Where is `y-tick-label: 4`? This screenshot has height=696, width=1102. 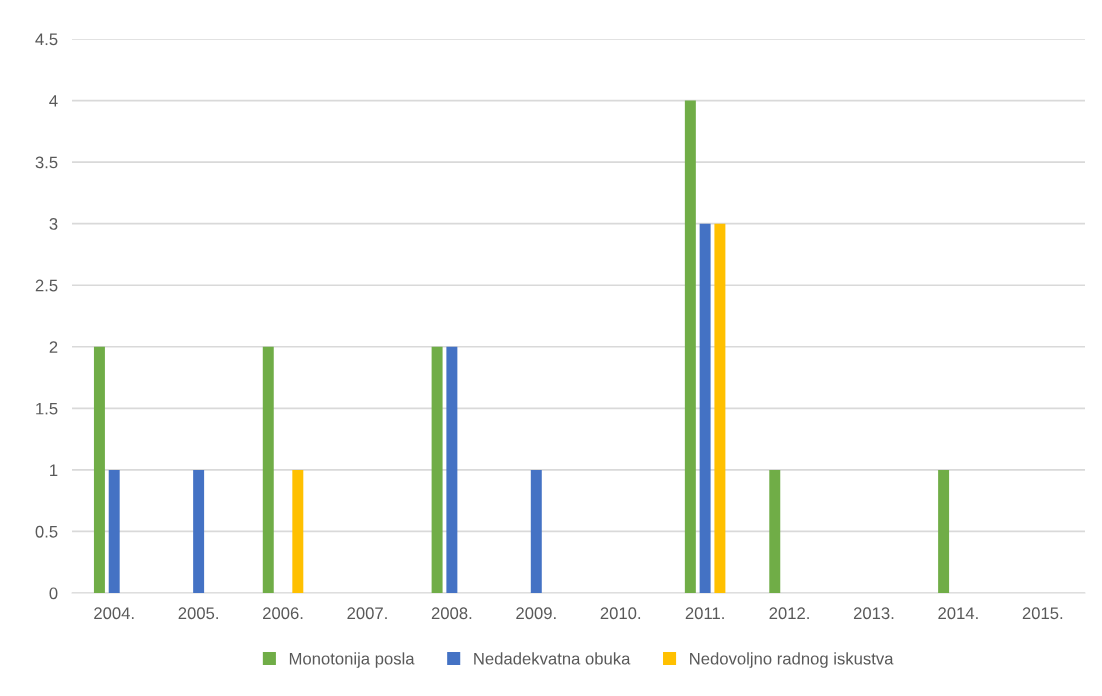 y-tick-label: 4 is located at coordinates (53, 101).